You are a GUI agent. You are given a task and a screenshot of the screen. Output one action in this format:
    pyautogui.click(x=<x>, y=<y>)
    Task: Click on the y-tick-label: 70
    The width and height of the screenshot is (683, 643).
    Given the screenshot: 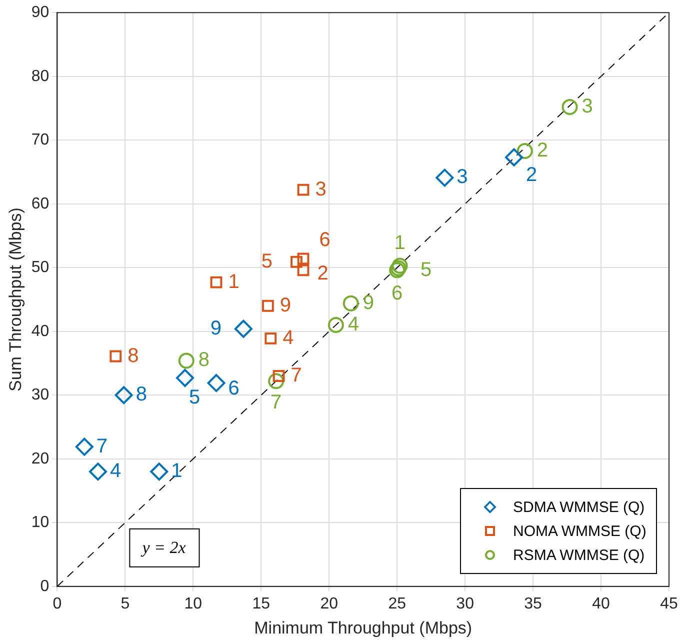 What is the action you would take?
    pyautogui.click(x=40, y=140)
    